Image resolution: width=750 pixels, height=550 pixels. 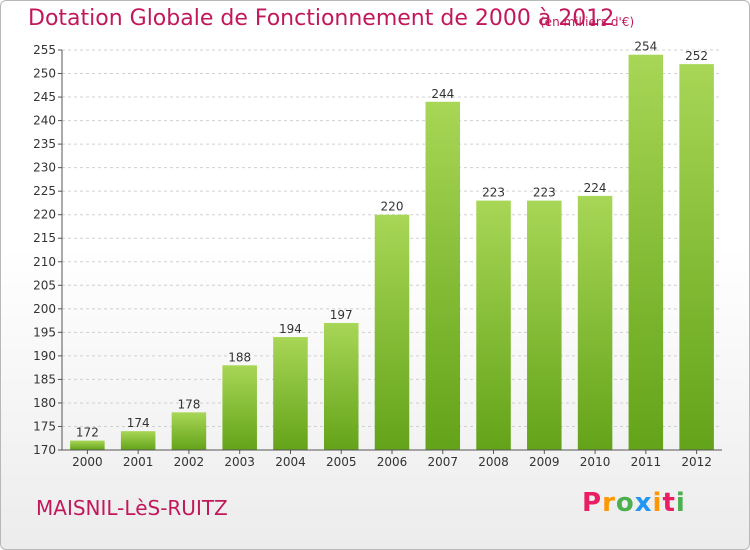 What do you see at coordinates (44, 121) in the screenshot?
I see `y-tick-label: 240` at bounding box center [44, 121].